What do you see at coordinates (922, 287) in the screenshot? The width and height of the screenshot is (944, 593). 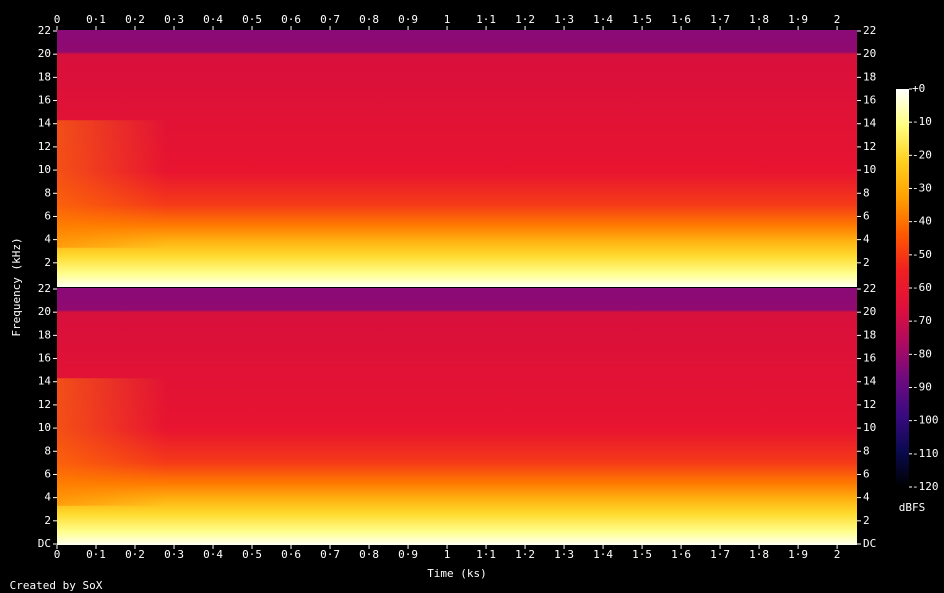 I see `colorbar-tick-label: -60` at bounding box center [922, 287].